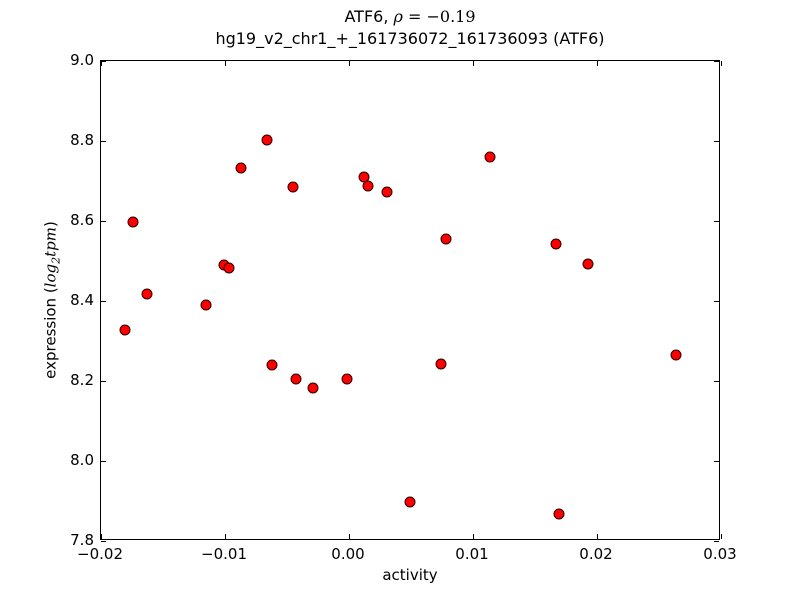  Describe the element at coordinates (398, 16) in the screenshot. I see `rho-symbol: ρ` at that location.